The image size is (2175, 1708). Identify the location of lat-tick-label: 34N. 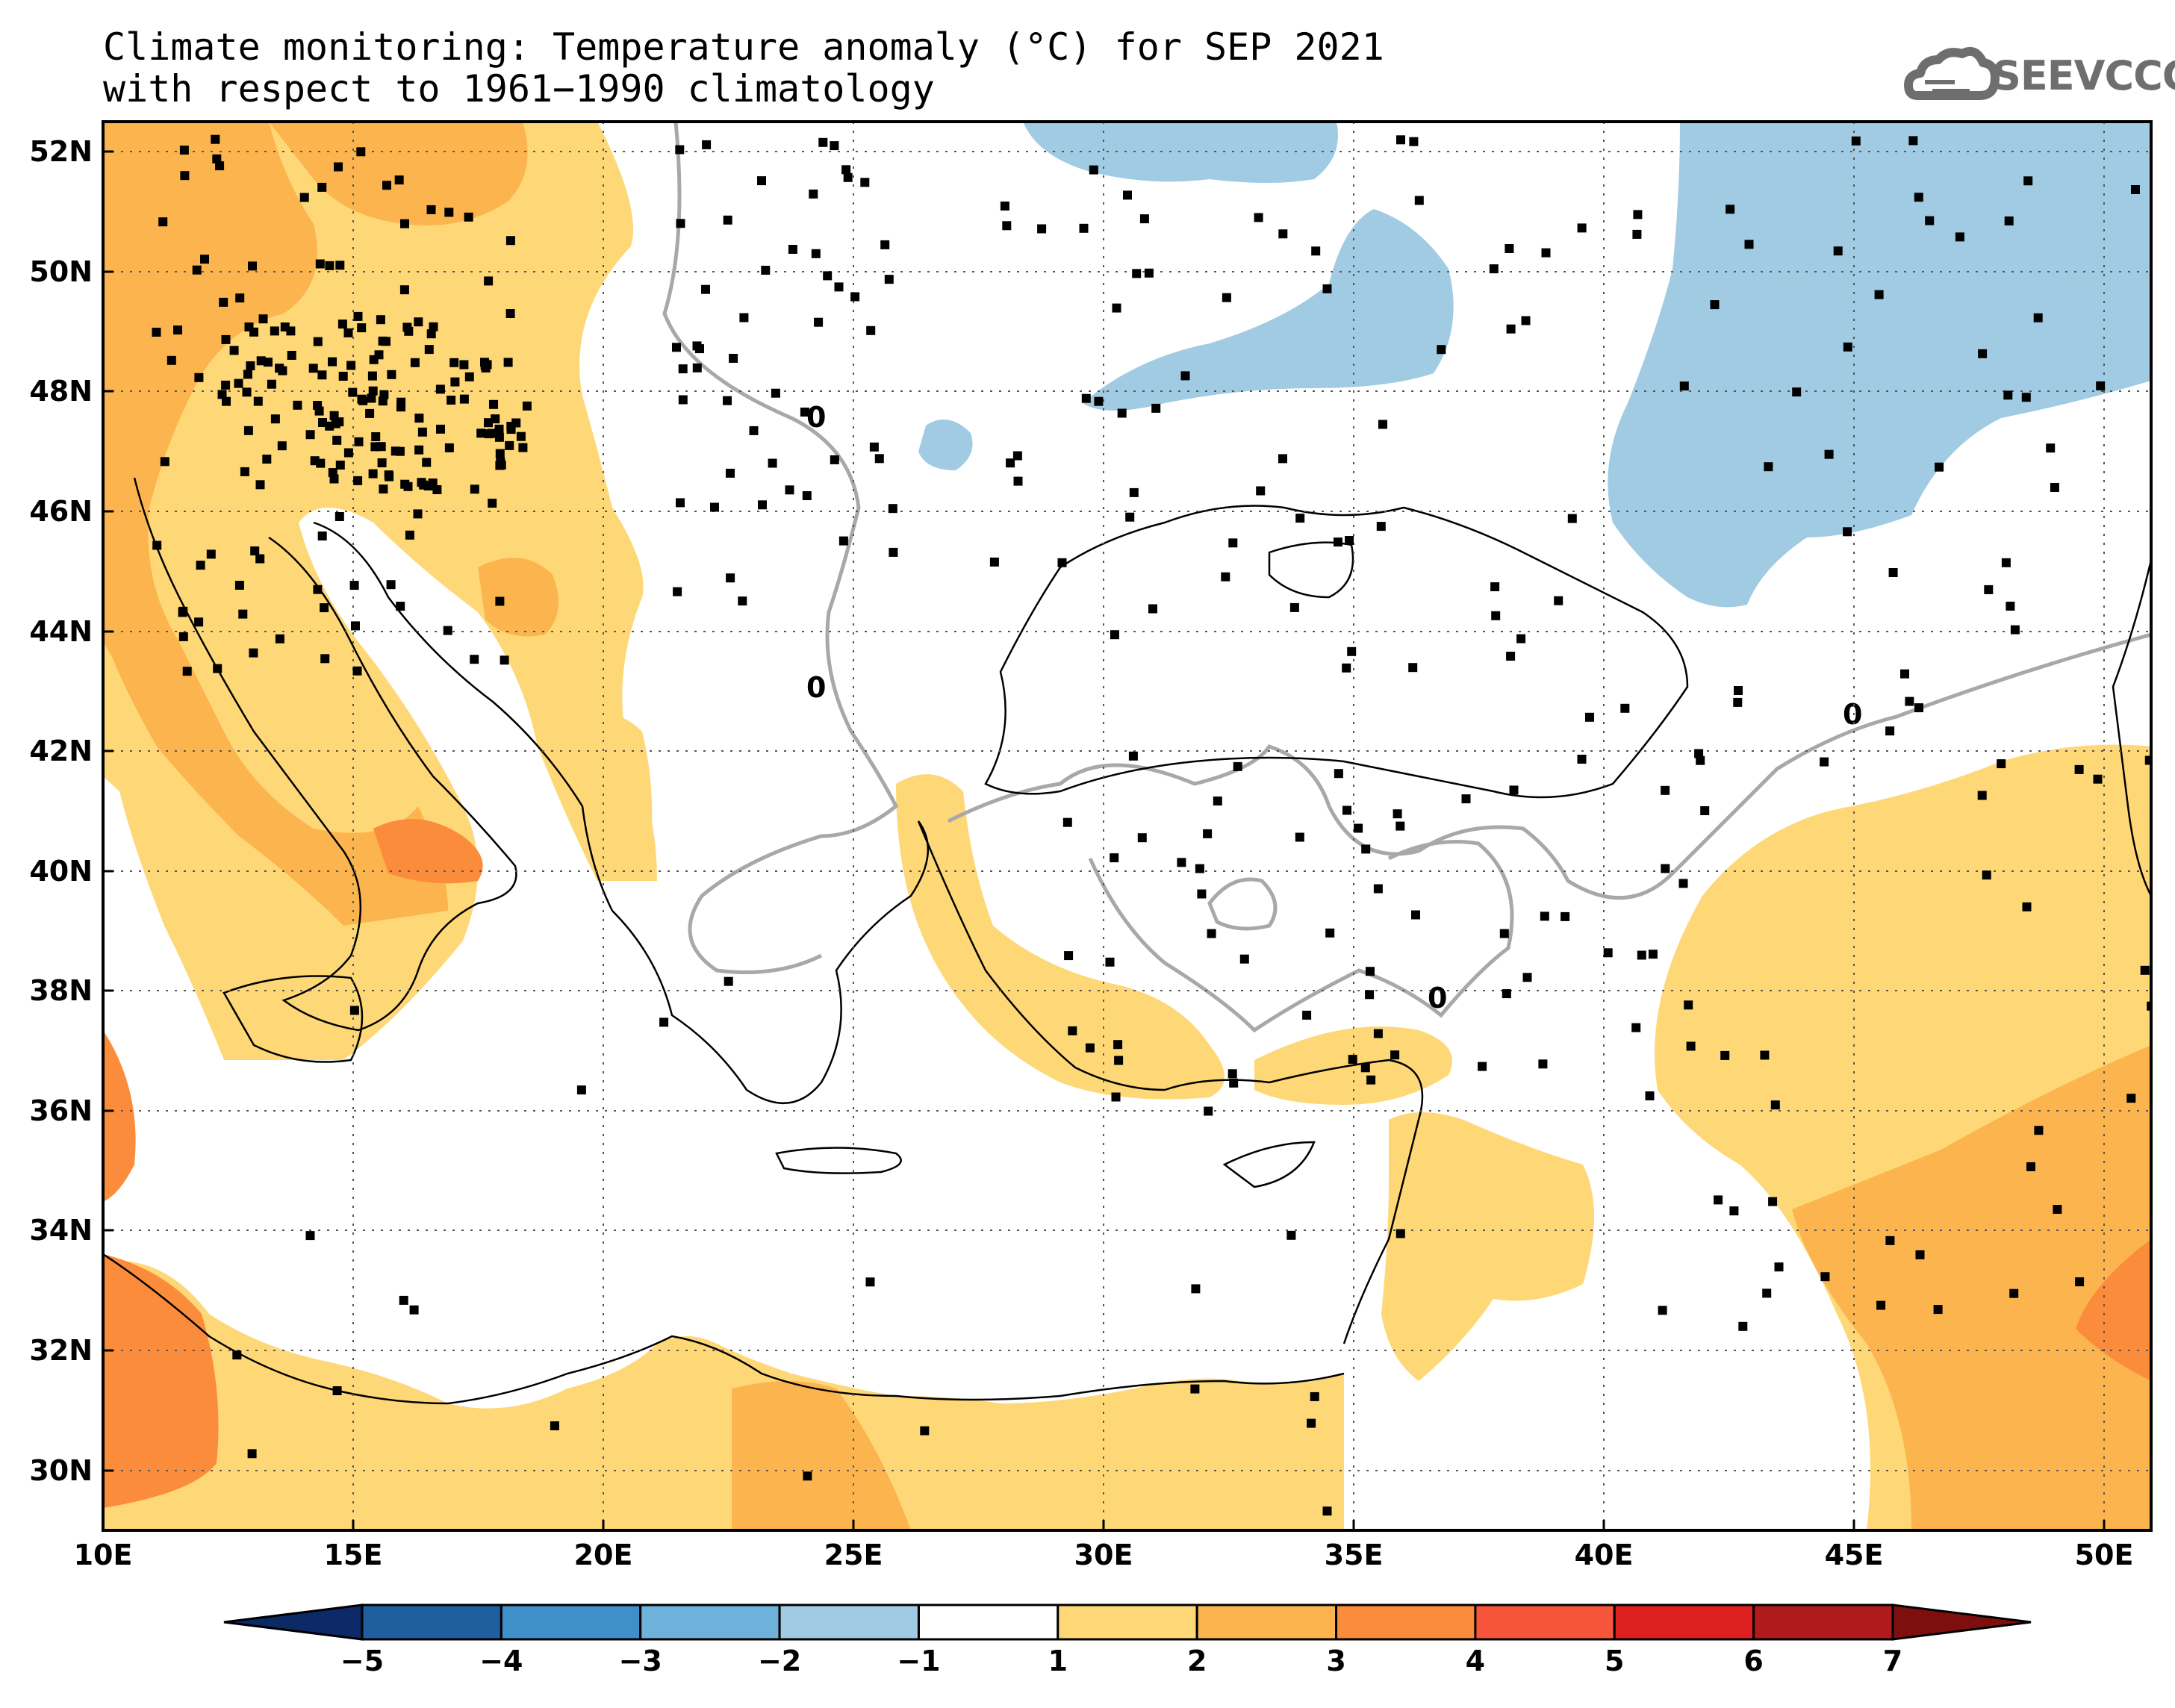
(61, 1230).